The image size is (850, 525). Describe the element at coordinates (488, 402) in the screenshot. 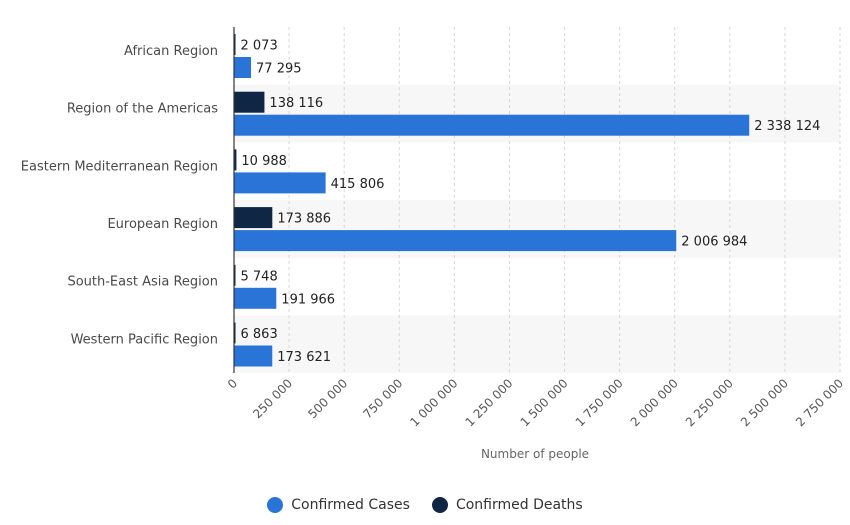

I see `x-tick-label-5: 1 250 000` at that location.